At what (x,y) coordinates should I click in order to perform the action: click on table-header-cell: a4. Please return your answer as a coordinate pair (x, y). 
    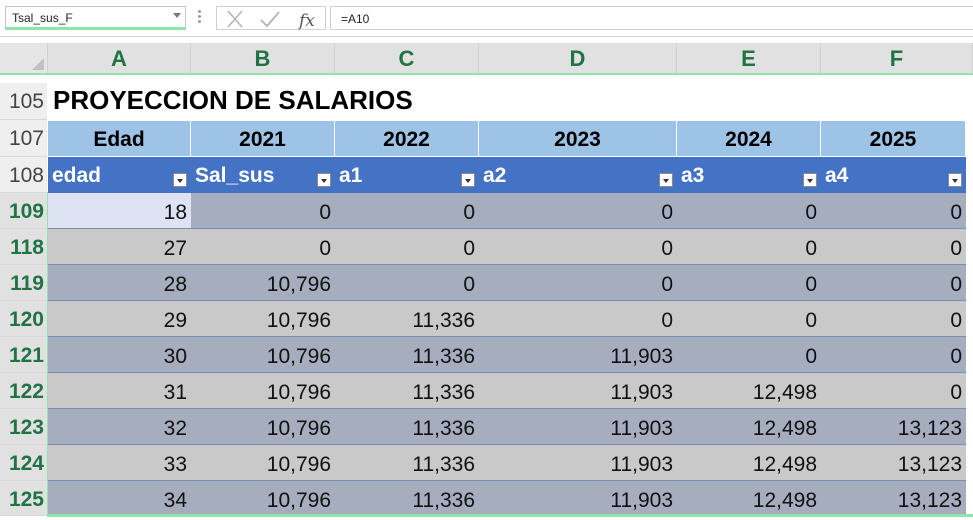
    Looking at the image, I should click on (893, 175).